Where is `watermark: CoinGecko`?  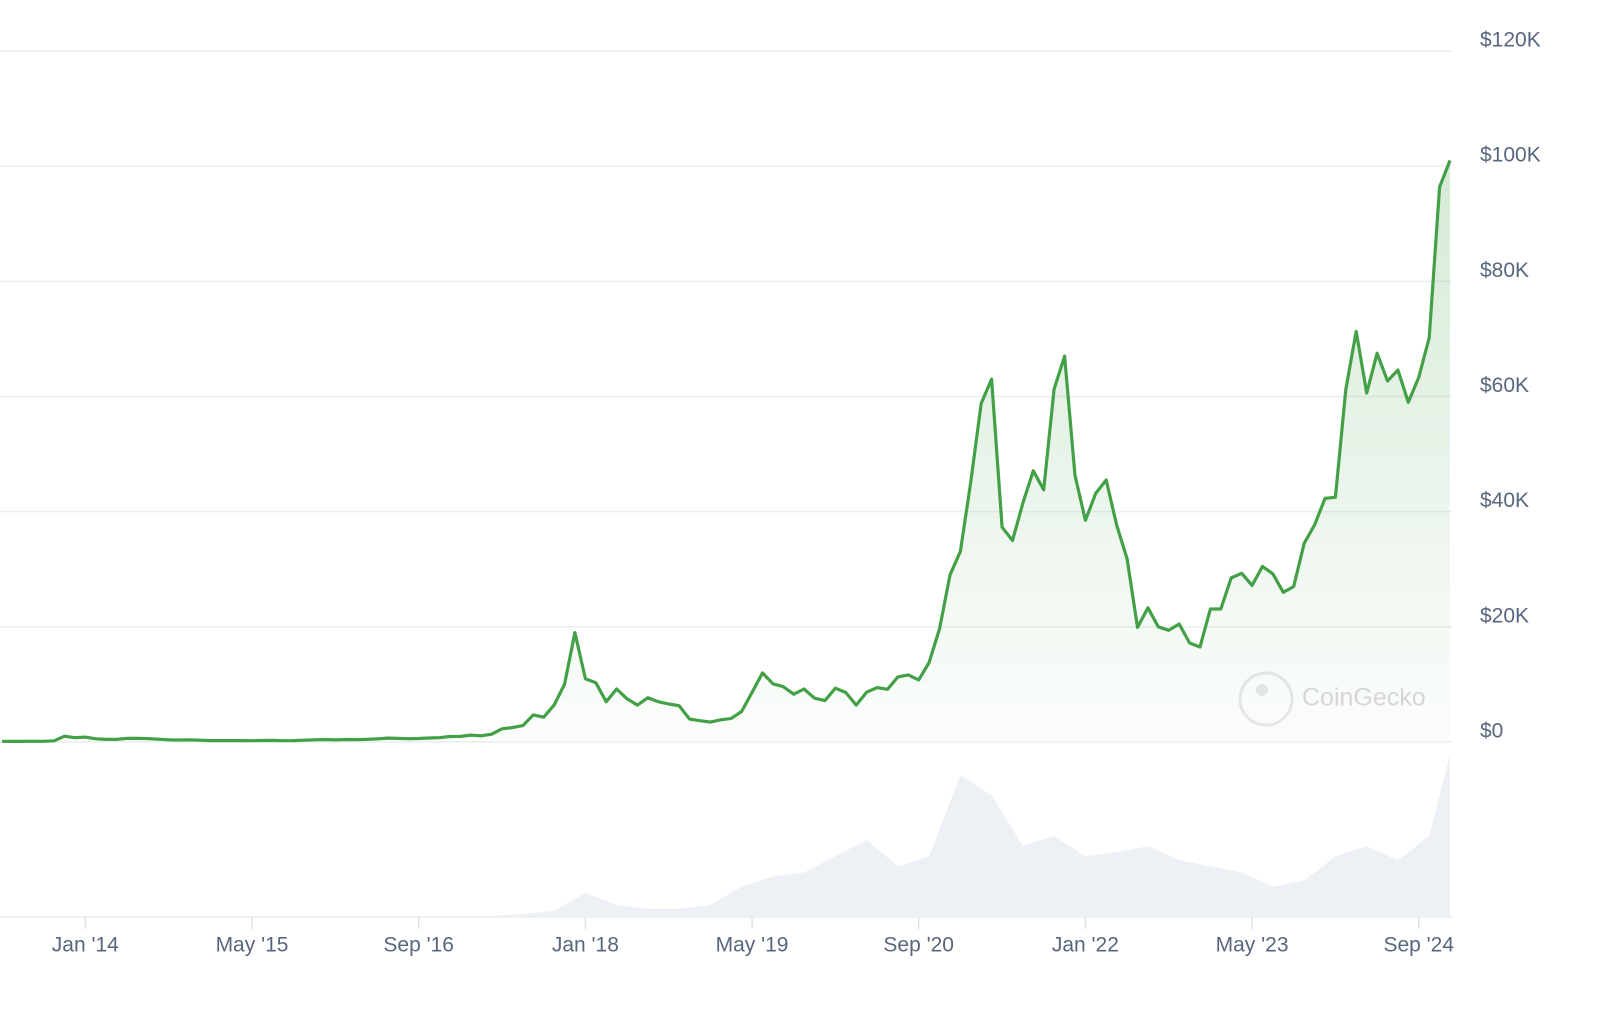
watermark: CoinGecko is located at coordinates (1364, 698).